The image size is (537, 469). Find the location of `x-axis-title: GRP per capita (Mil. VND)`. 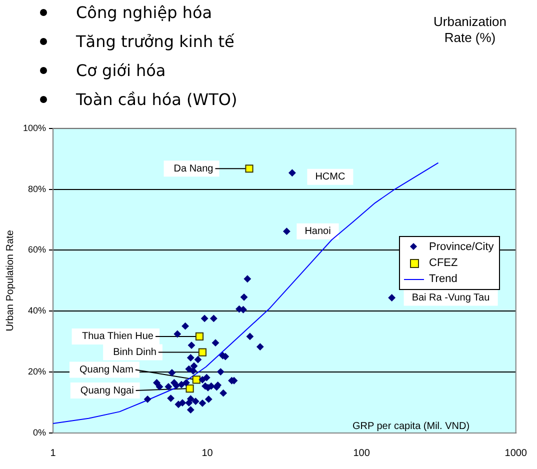

x-axis-title: GRP per capita (Mil. VND) is located at coordinates (411, 427).